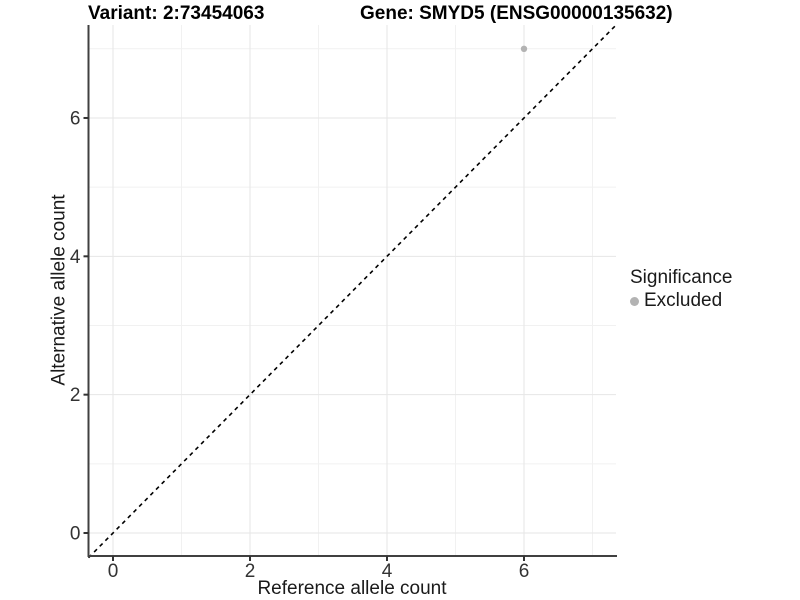 The image size is (800, 600). Describe the element at coordinates (59, 290) in the screenshot. I see `y-axis-label: Alternative allele count` at that location.